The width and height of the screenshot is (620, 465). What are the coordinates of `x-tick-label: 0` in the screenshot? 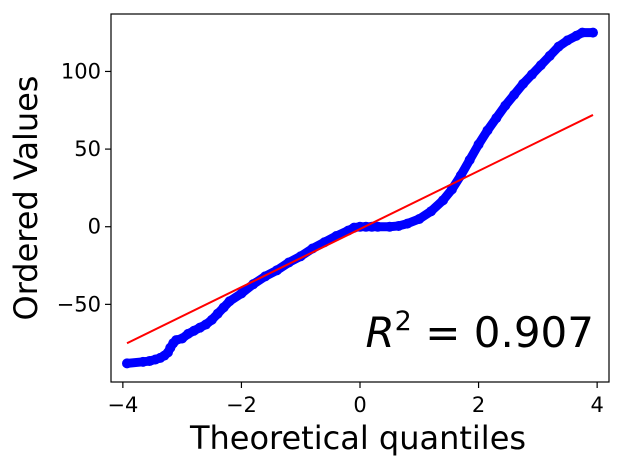 It's located at (359, 405).